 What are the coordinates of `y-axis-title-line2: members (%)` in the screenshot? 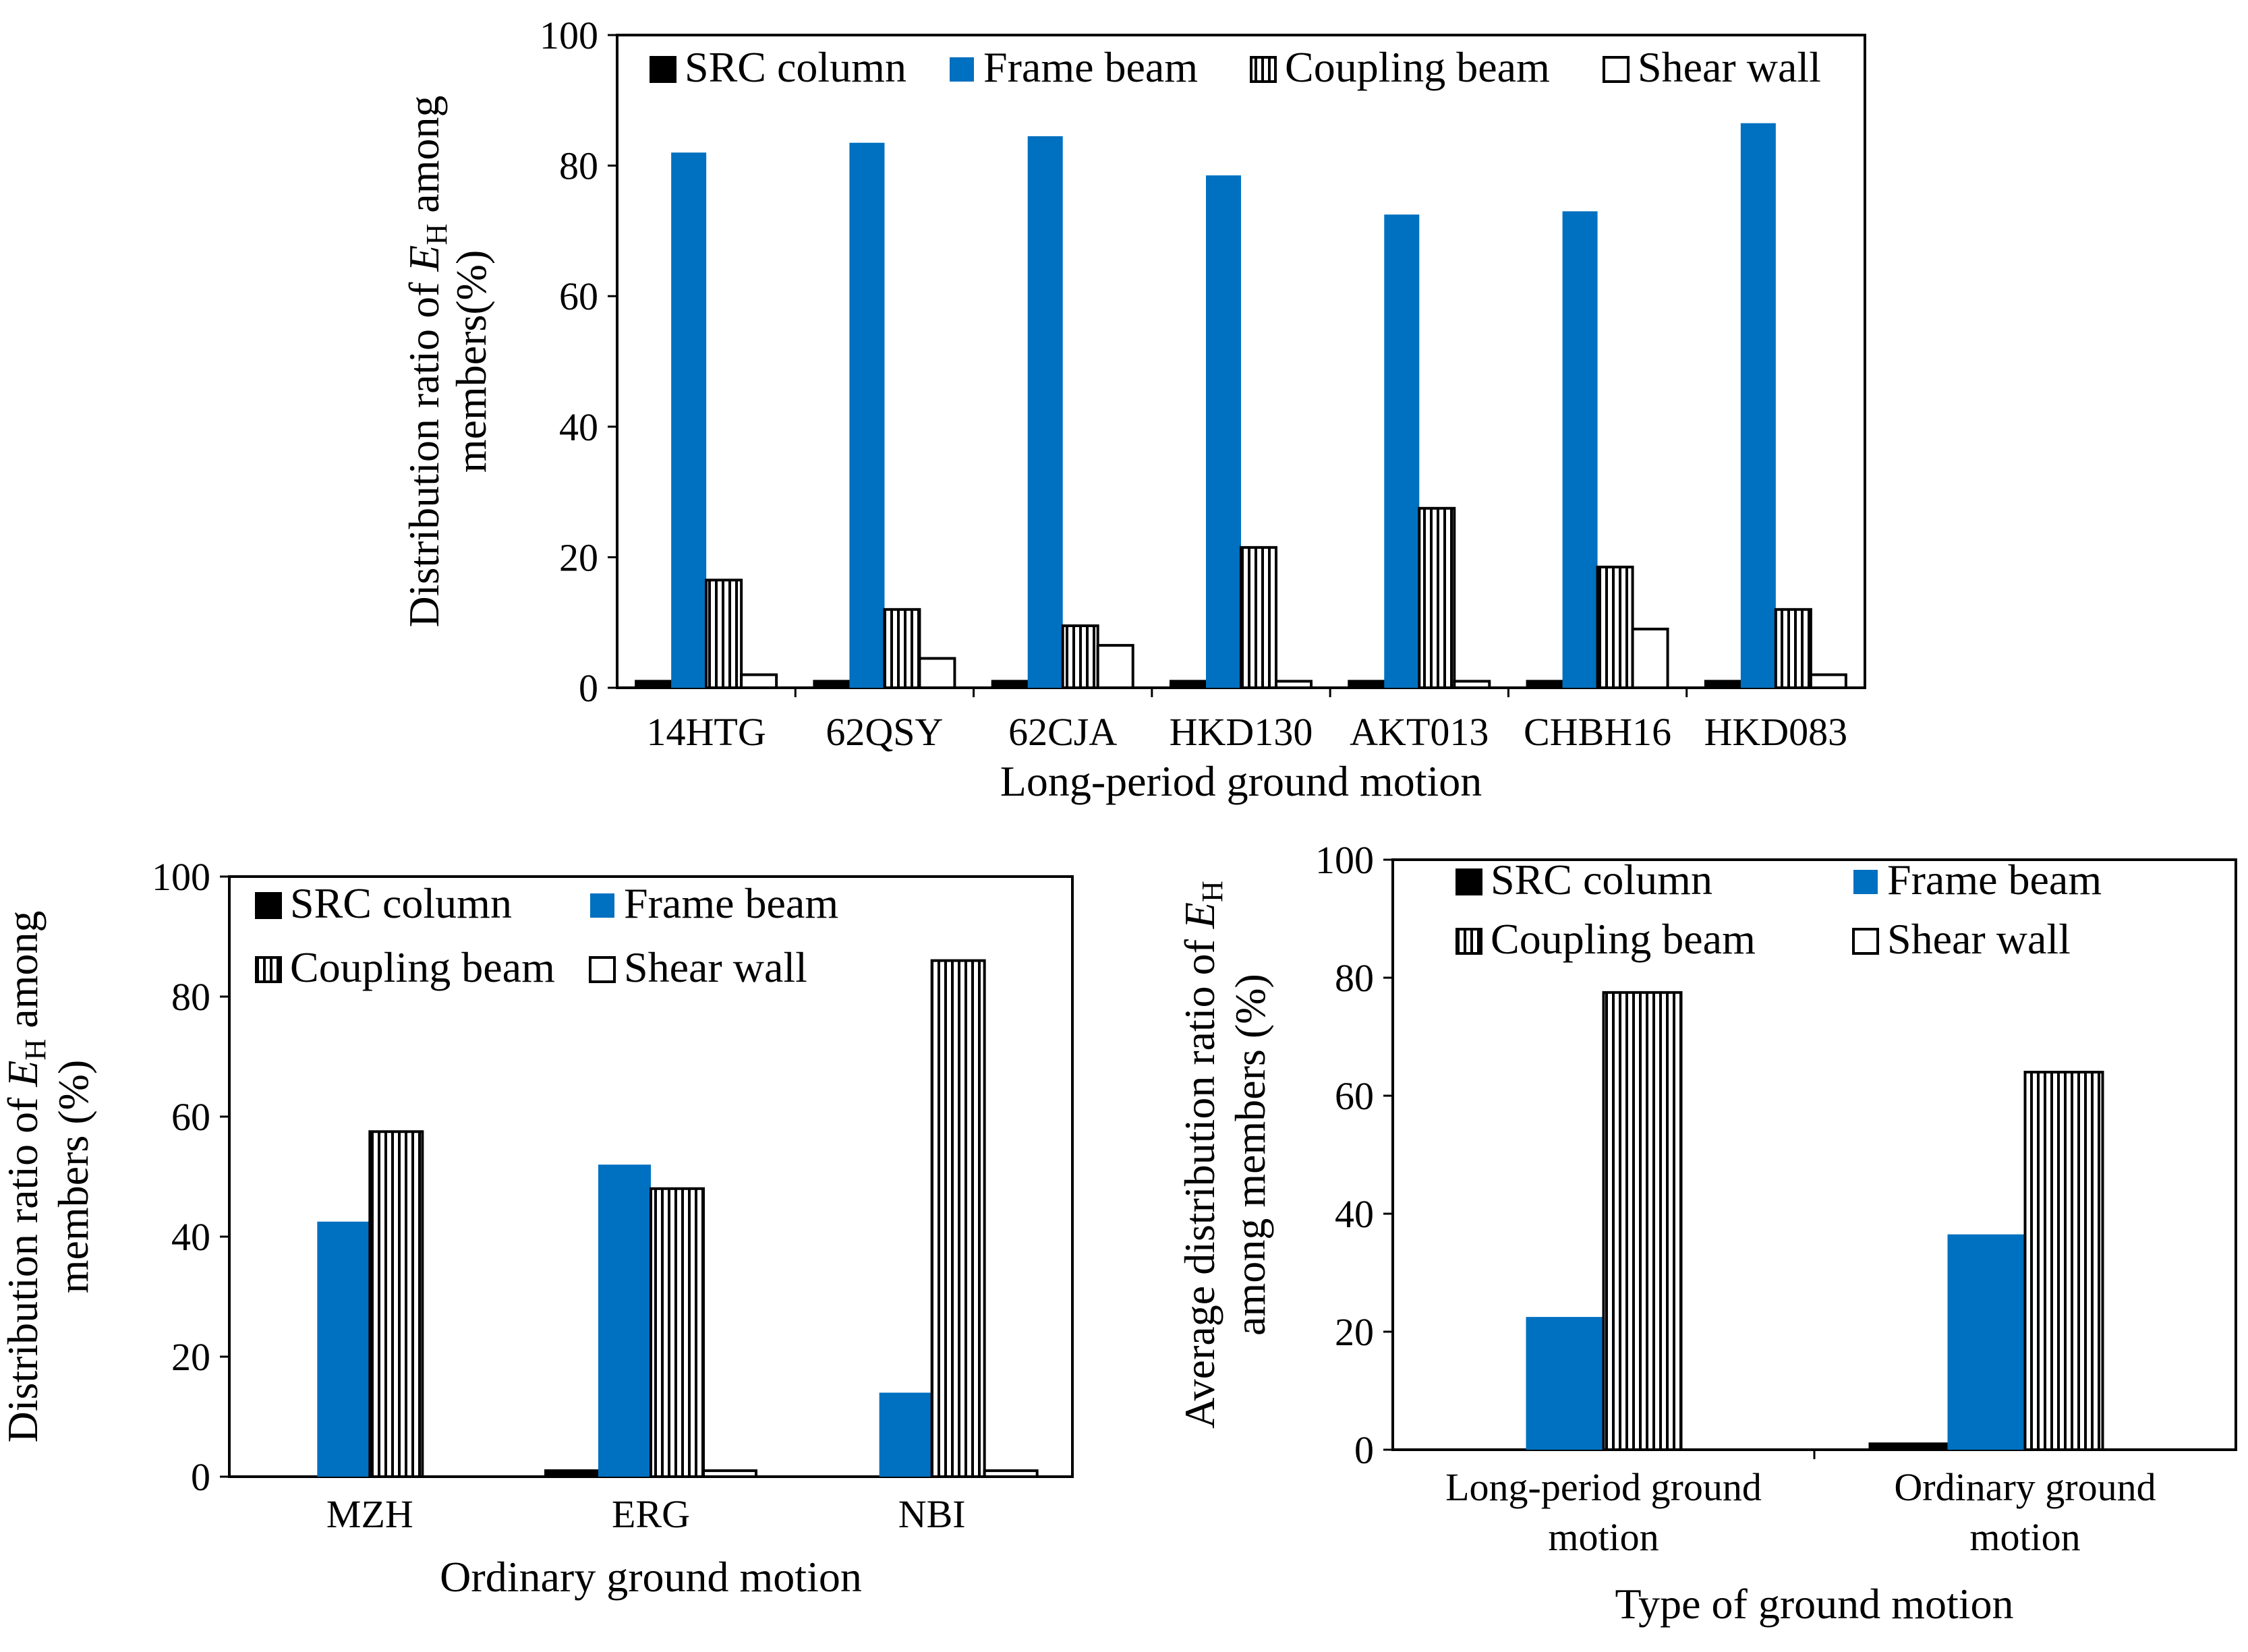 It's located at (73, 1177).